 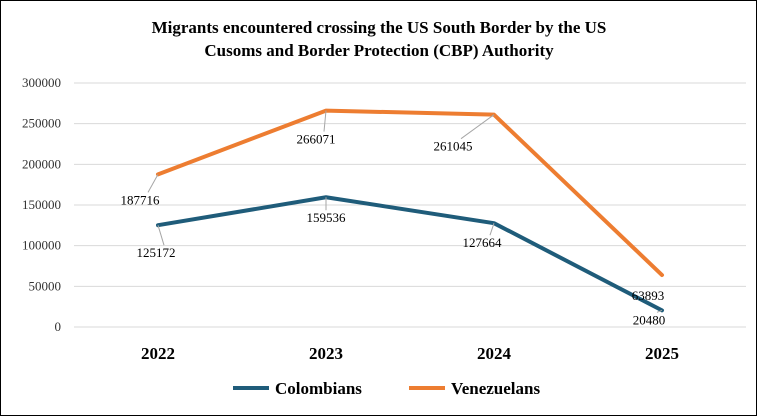 I want to click on data-label-colombians: 125172, so click(x=156, y=252).